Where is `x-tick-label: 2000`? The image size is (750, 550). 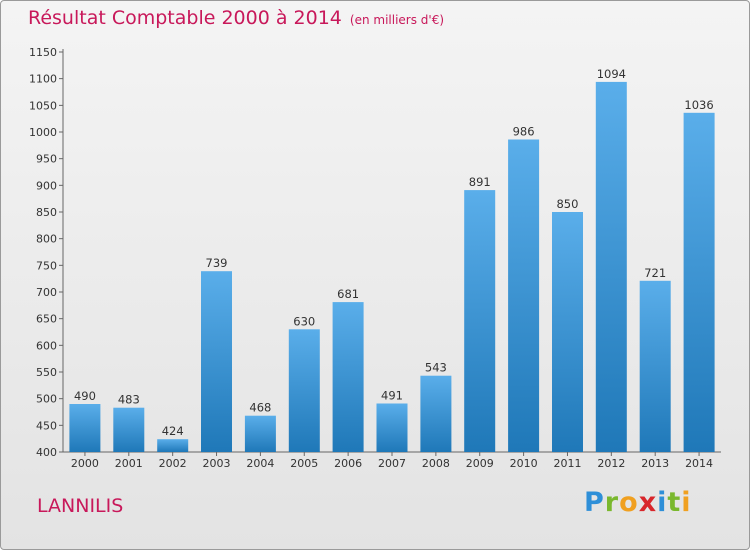 x-tick-label: 2000 is located at coordinates (85, 463).